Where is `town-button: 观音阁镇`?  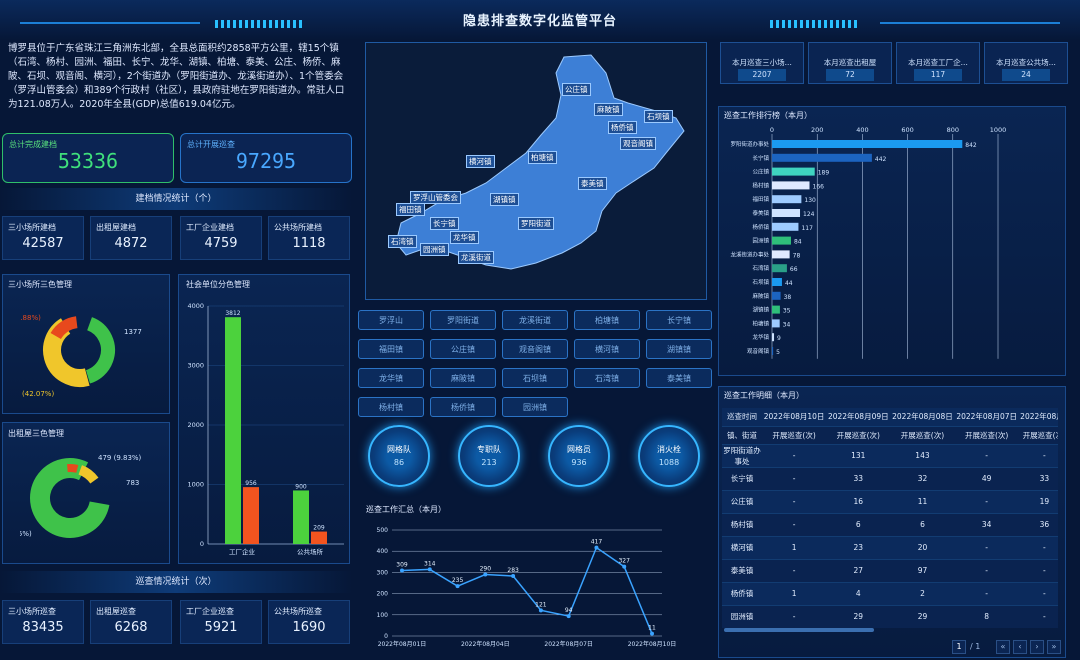
town-button: 观音阁镇 is located at coordinates (535, 349).